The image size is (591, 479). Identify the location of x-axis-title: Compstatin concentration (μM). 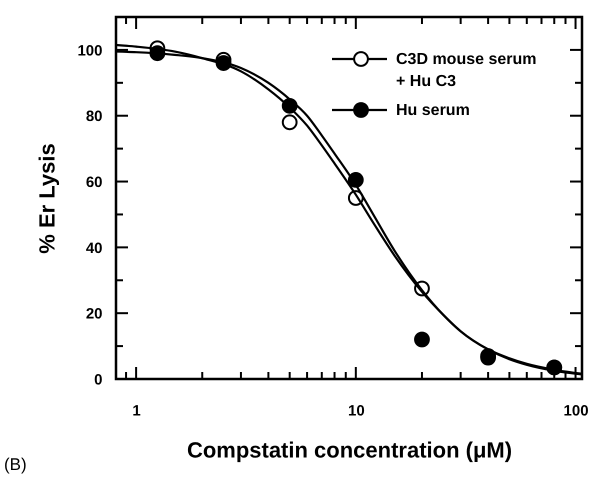
(349, 450).